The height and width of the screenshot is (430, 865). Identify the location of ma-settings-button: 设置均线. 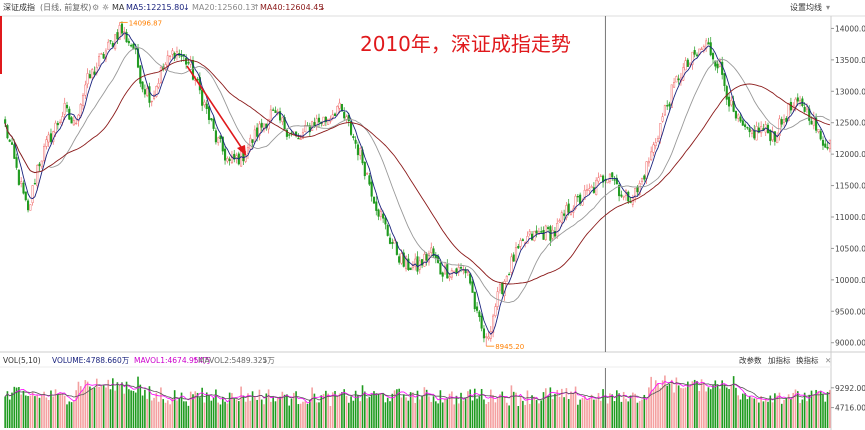
(806, 7).